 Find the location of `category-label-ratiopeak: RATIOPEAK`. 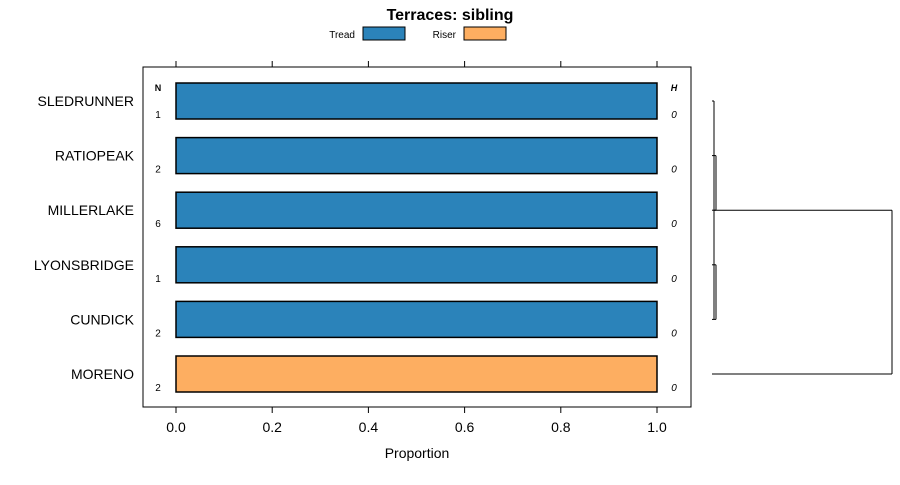

category-label-ratiopeak: RATIOPEAK is located at coordinates (95, 156).